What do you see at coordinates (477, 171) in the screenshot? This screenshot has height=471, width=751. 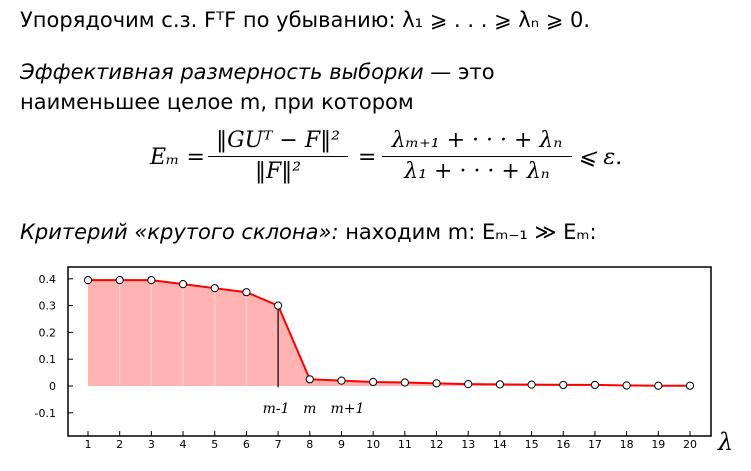 I see `formula-fraction-2-denominator: λ₁ + · · · + λₙ` at bounding box center [477, 171].